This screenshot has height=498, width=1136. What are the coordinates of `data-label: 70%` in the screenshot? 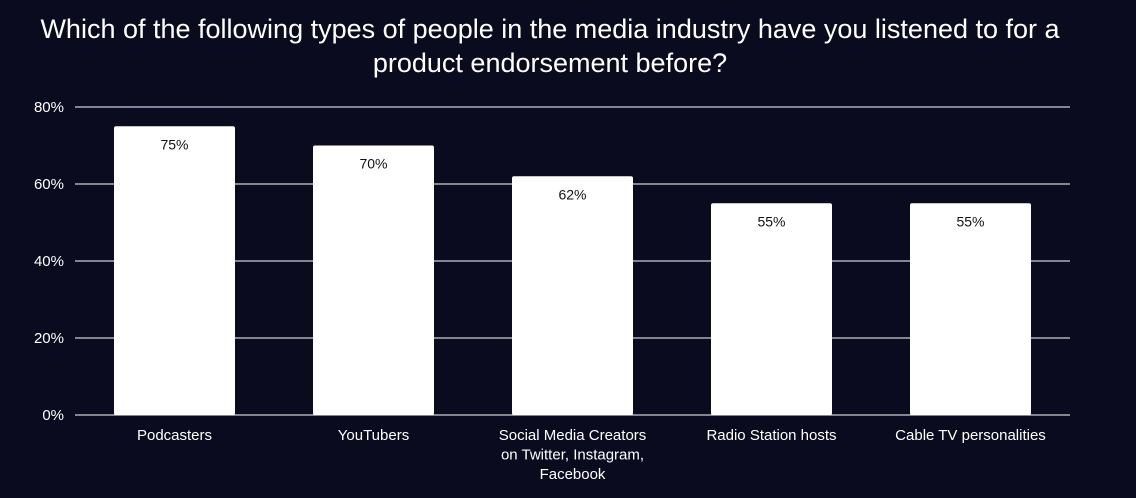 It's located at (373, 164).